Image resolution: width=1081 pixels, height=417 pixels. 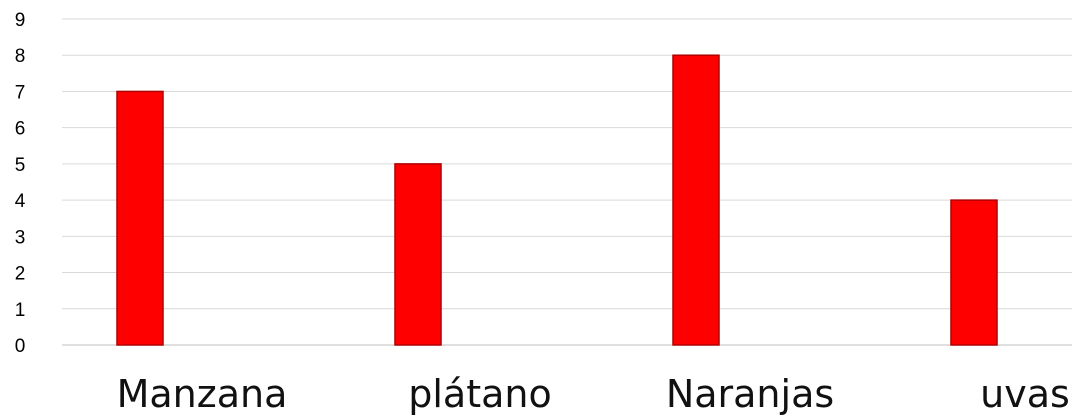 I want to click on y-tick-label: 0, so click(x=20, y=346).